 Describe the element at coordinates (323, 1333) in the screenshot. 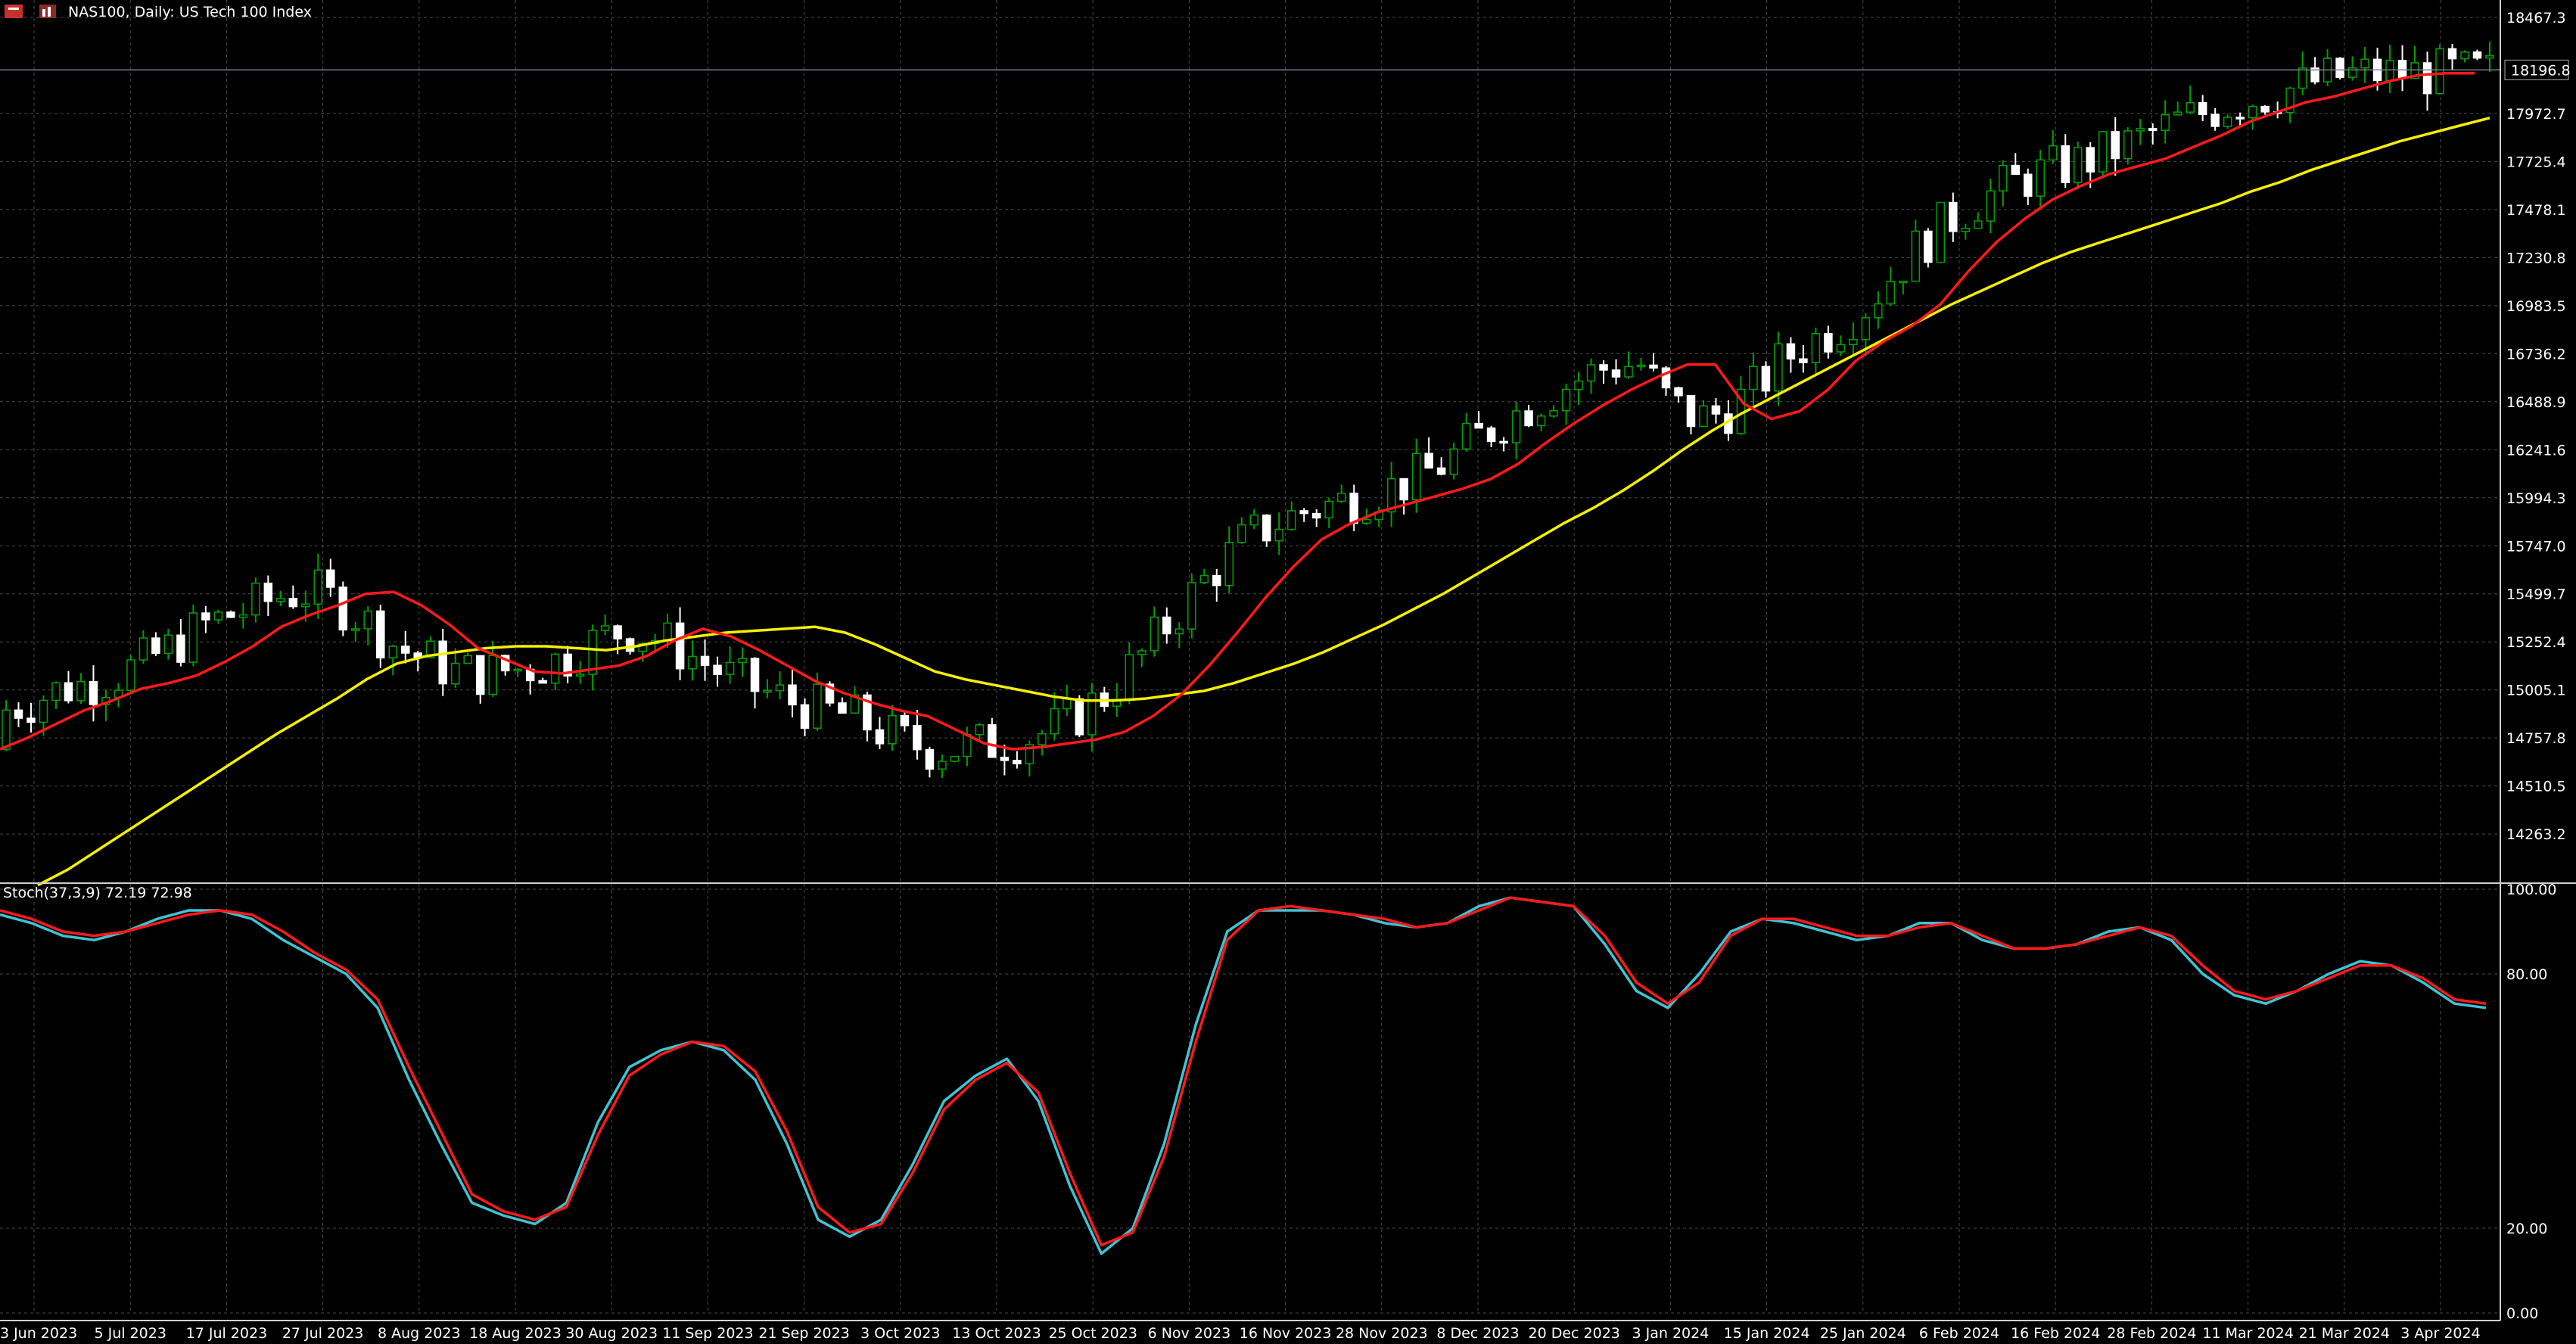

I see `x-tick-label: 27 Jul 2023` at that location.